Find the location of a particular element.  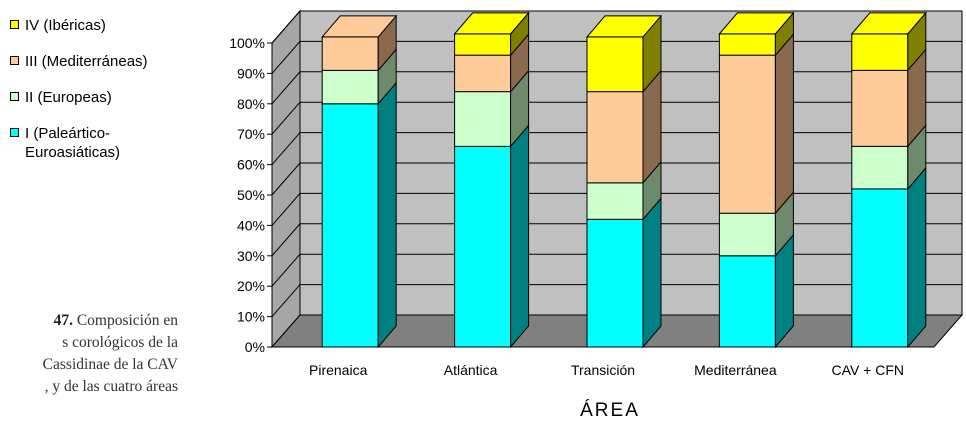

y-tick-label: 40% is located at coordinates (251, 225).